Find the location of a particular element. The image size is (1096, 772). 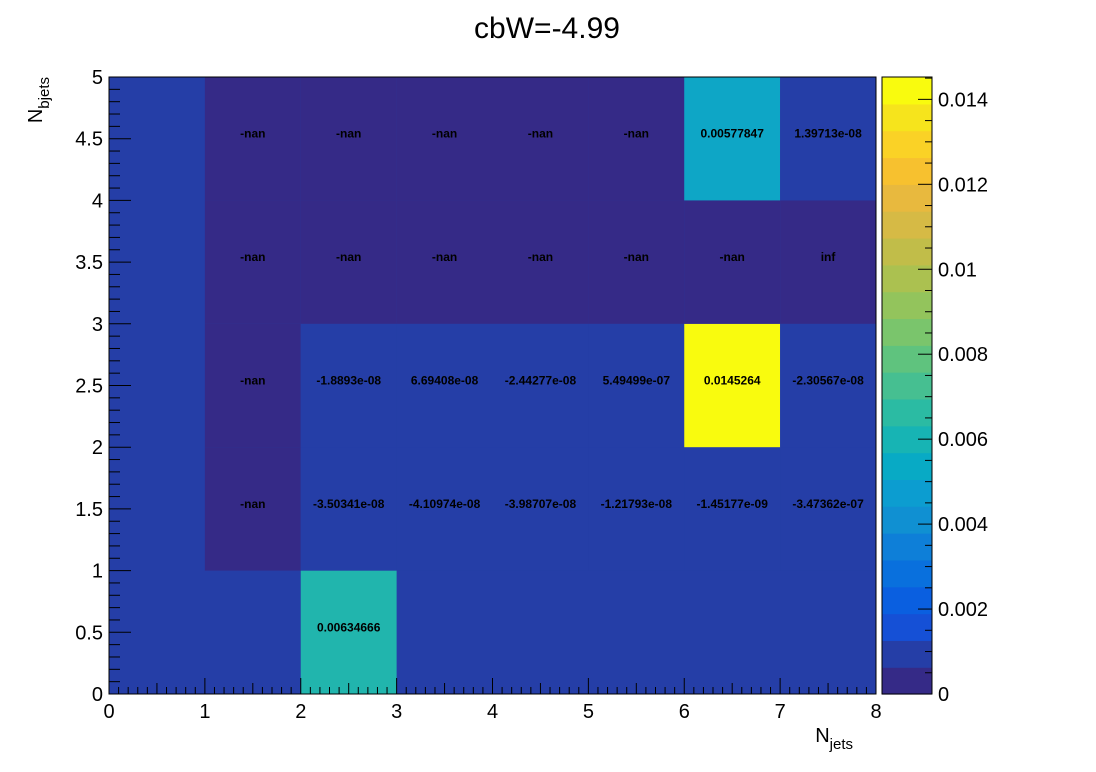

colorbar is located at coordinates (907, 385).